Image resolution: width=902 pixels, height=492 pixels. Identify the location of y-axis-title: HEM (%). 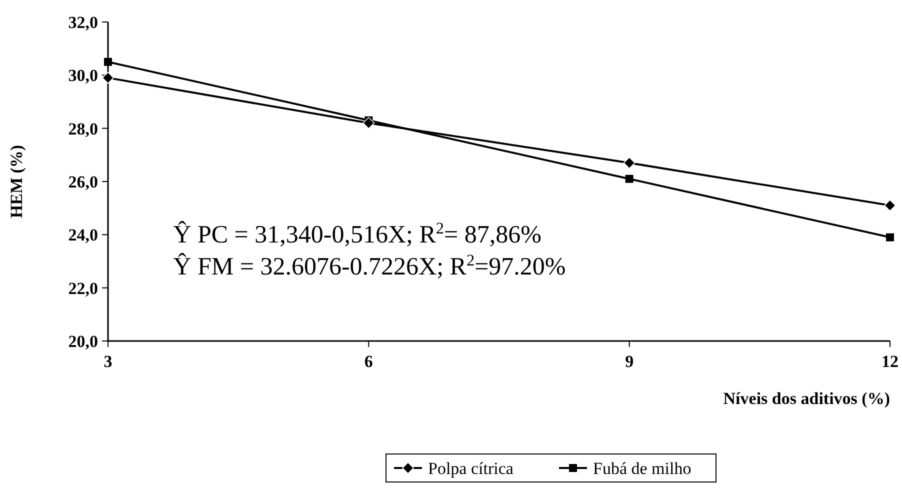
(16, 181).